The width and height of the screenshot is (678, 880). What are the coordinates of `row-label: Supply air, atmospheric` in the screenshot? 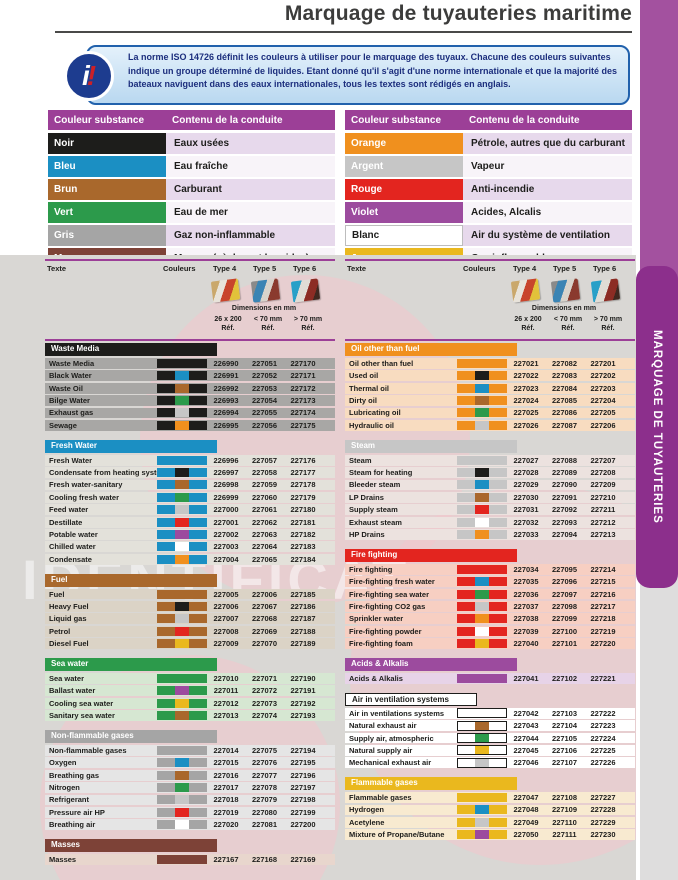 It's located at (391, 738).